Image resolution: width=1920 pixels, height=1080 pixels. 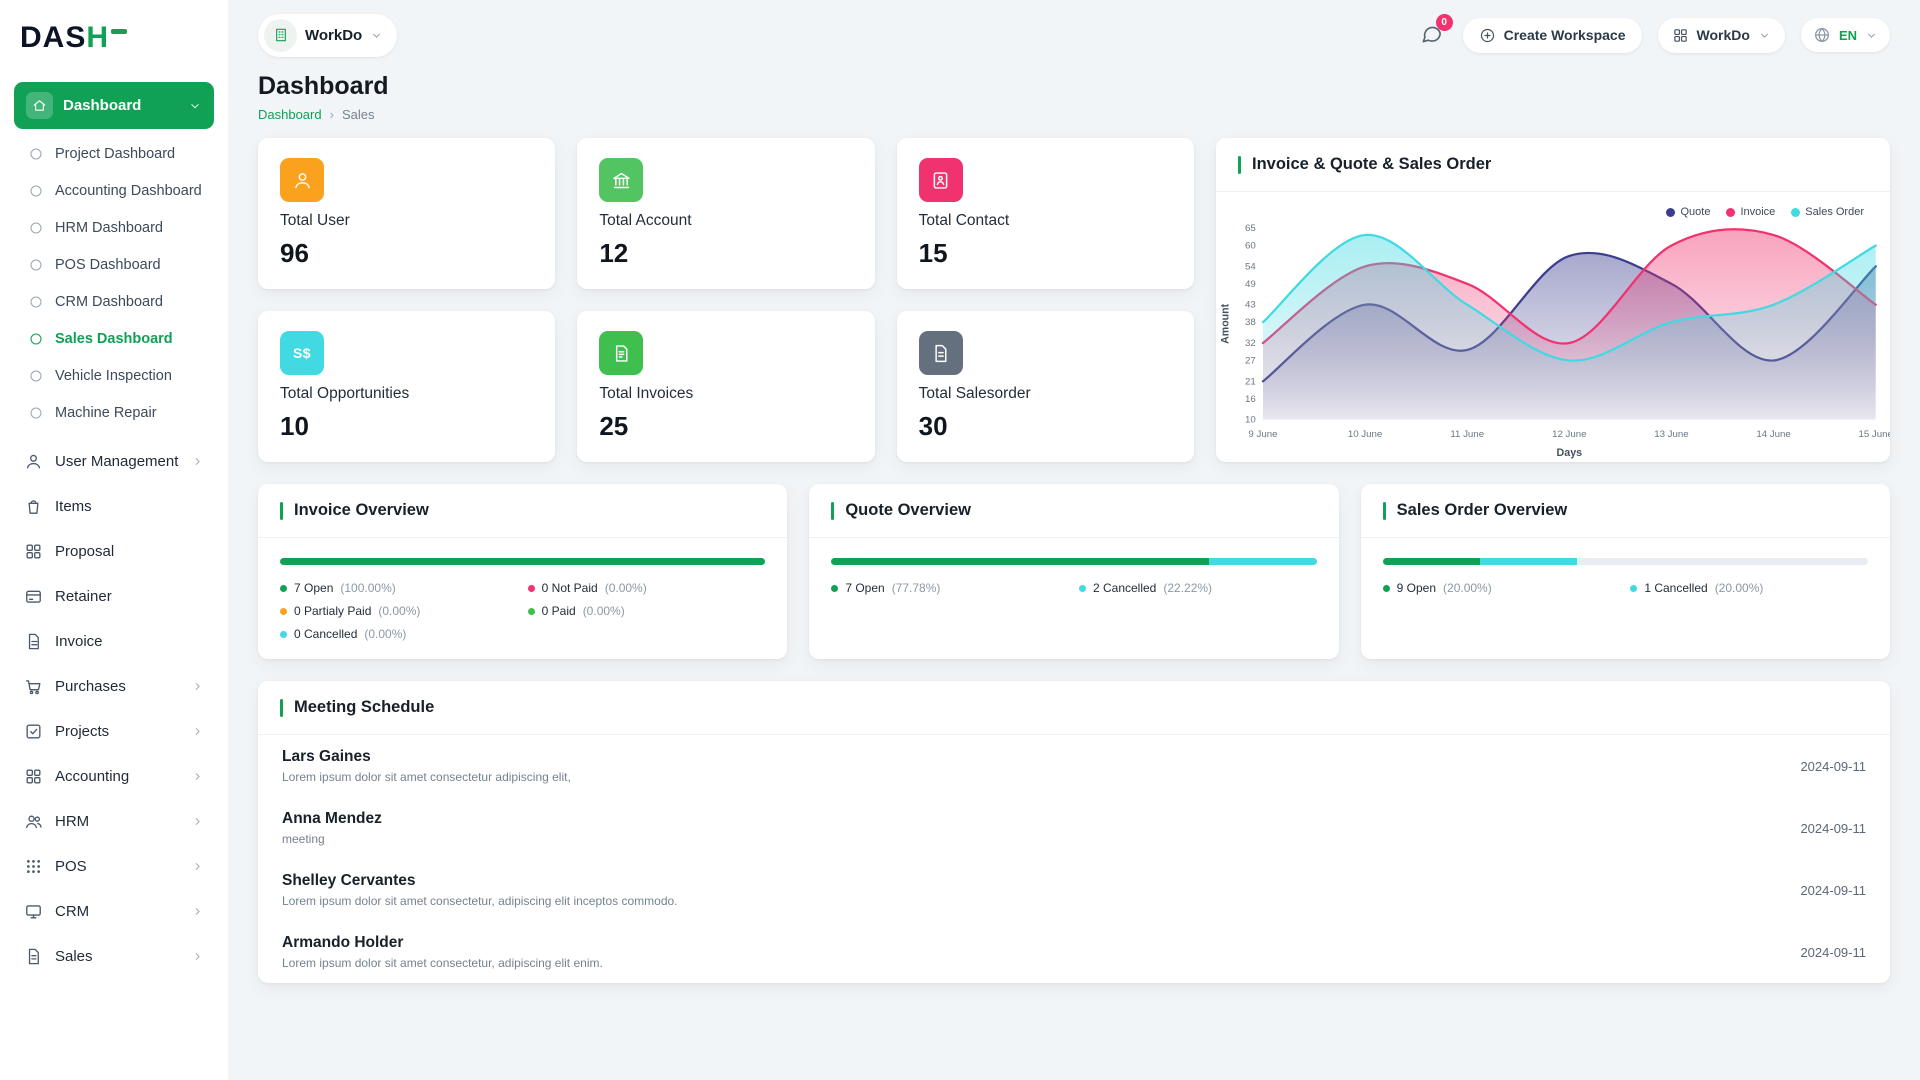 What do you see at coordinates (349, 880) in the screenshot?
I see `meeting-name: Shelley Cervantes` at bounding box center [349, 880].